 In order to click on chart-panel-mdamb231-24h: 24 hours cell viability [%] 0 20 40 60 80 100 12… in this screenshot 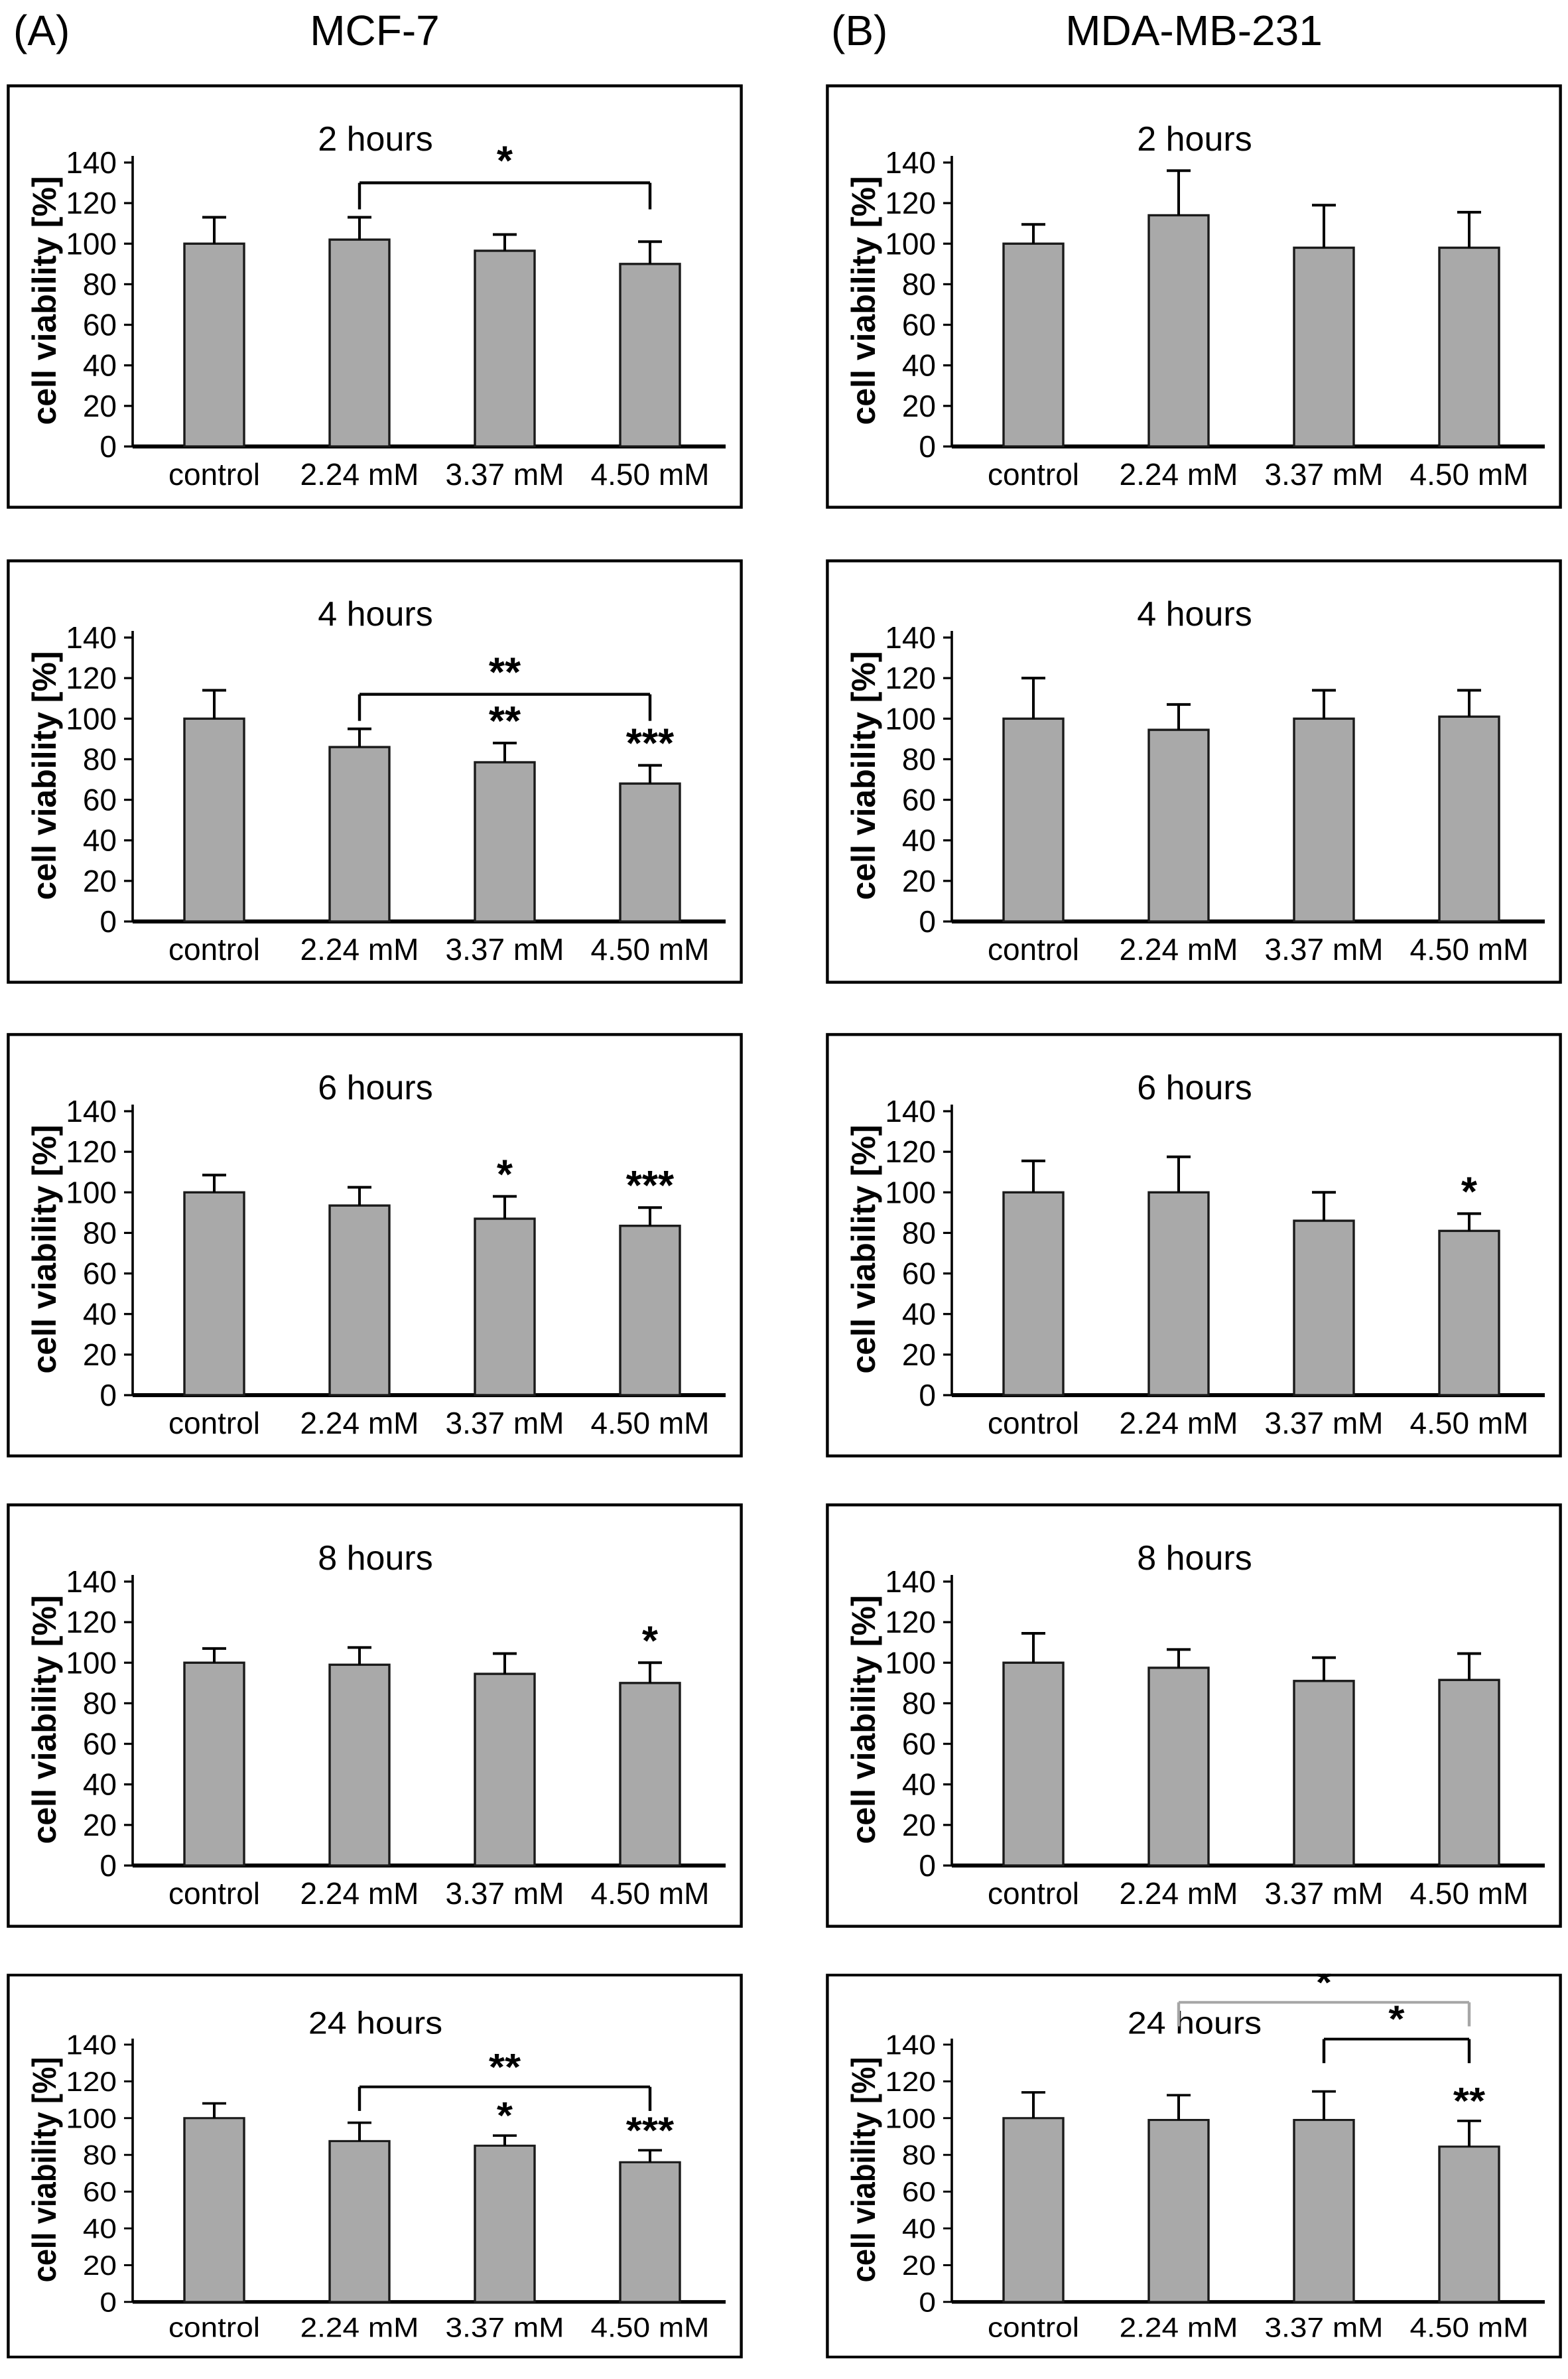, I will do `click(1194, 2166)`.